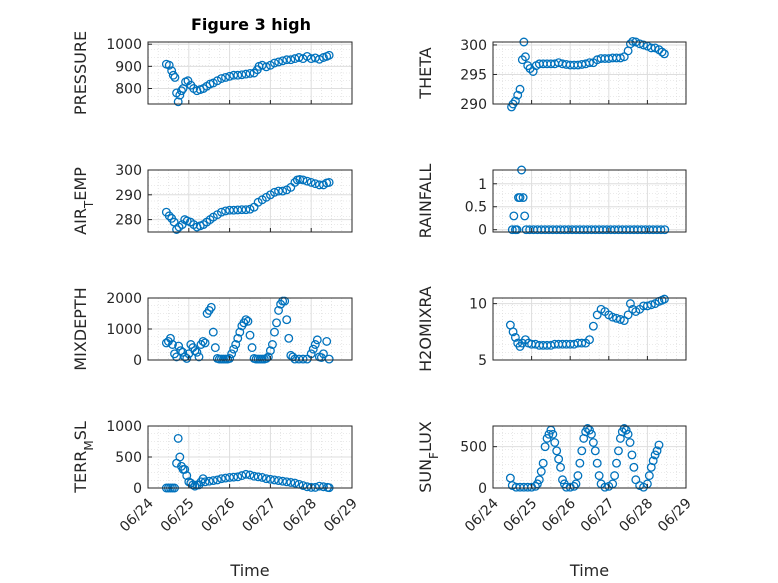 Image resolution: width=778 pixels, height=583 pixels. What do you see at coordinates (598, 516) in the screenshot?
I see `x-tick-label: 06/27` at bounding box center [598, 516].